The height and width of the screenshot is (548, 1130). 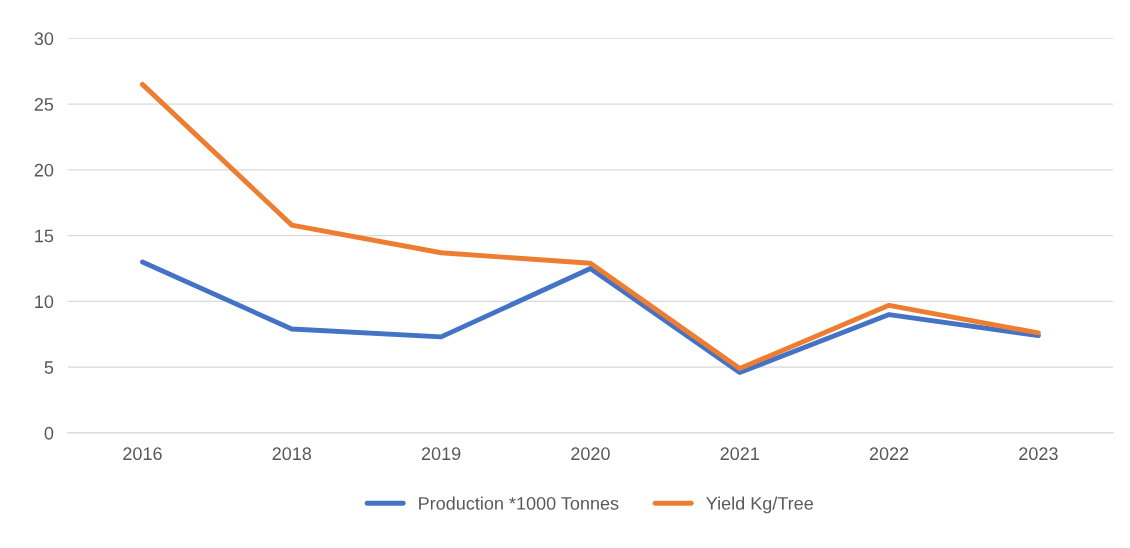 What do you see at coordinates (889, 454) in the screenshot?
I see `x-tick-label: 2022` at bounding box center [889, 454].